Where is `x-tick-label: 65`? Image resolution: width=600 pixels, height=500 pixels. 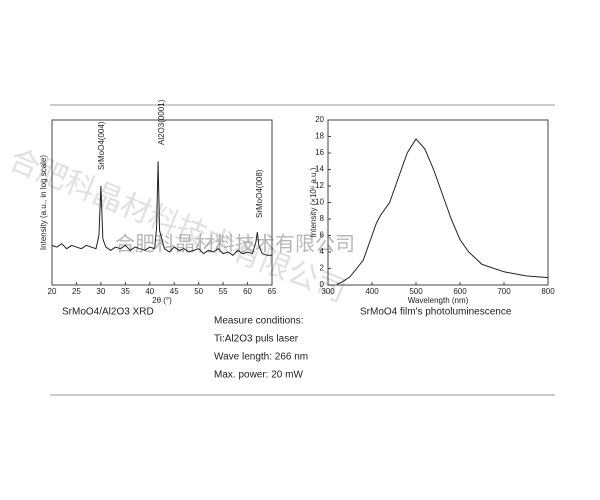
x-tick-label: 65 is located at coordinates (272, 291).